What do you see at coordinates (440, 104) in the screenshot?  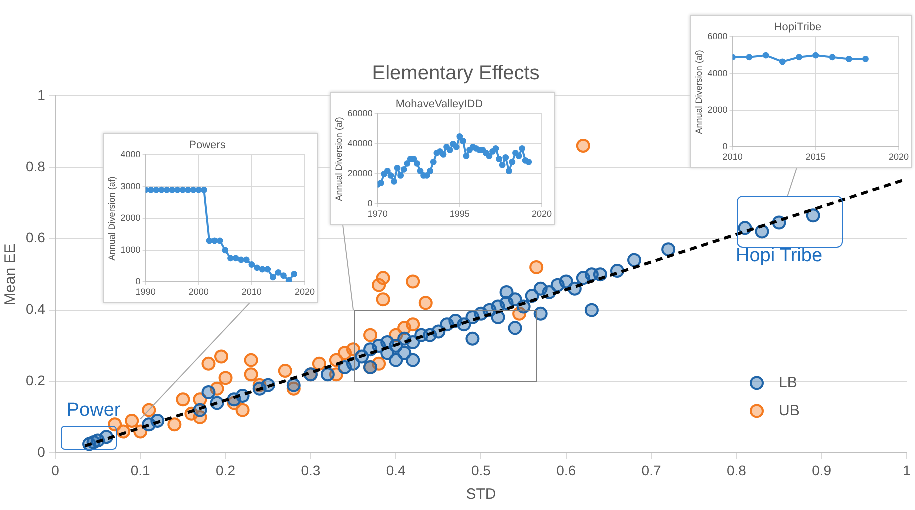 I see `chart-title: MohaveValleyIDD` at bounding box center [440, 104].